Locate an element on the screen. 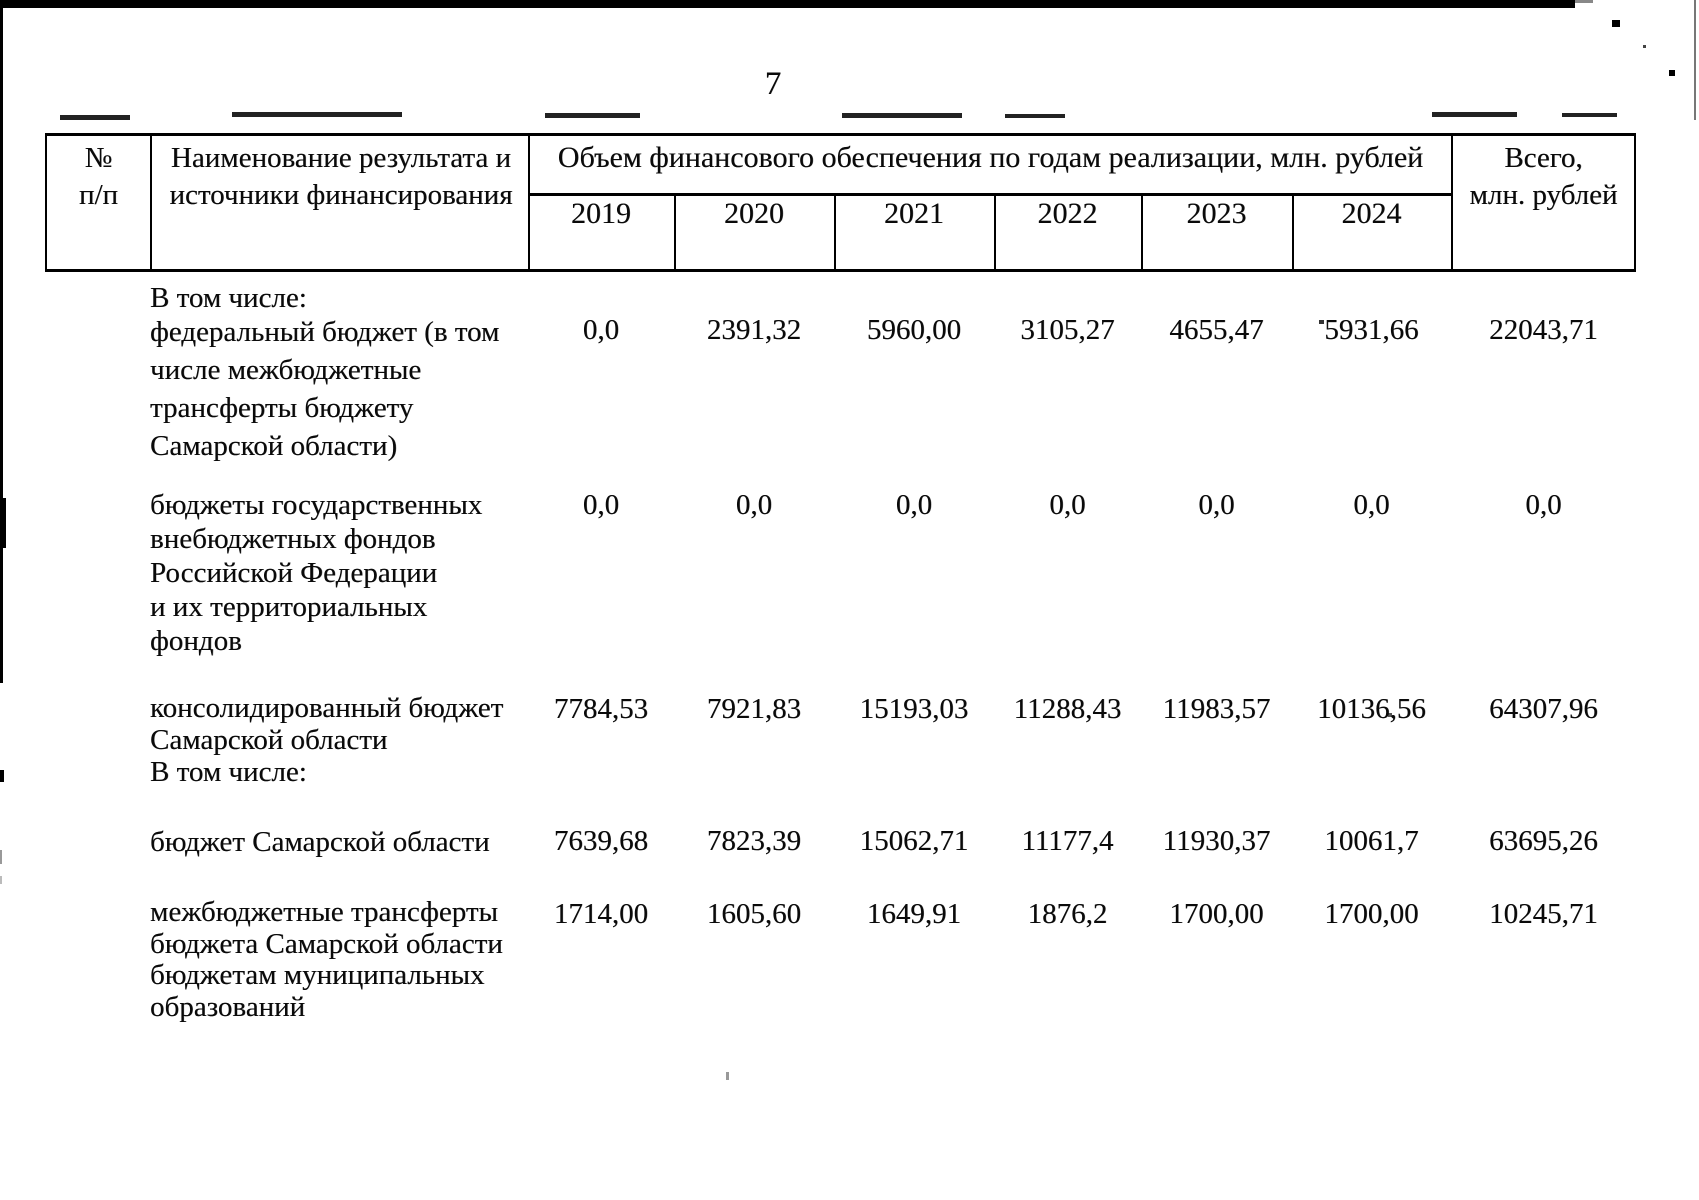  table-header-frame is located at coordinates (840, 202).